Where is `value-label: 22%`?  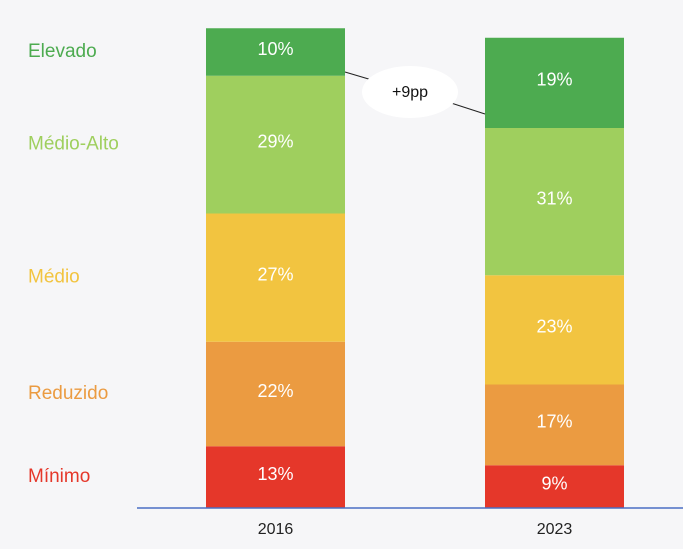
value-label: 22% is located at coordinates (275, 391).